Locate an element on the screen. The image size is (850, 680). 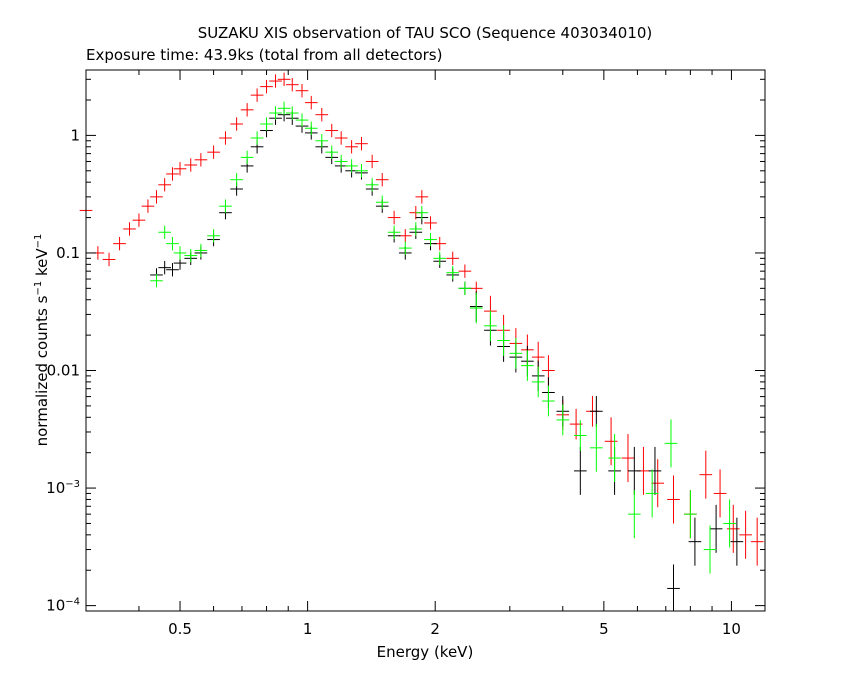
x-tick-label: 0.5 is located at coordinates (180, 629).